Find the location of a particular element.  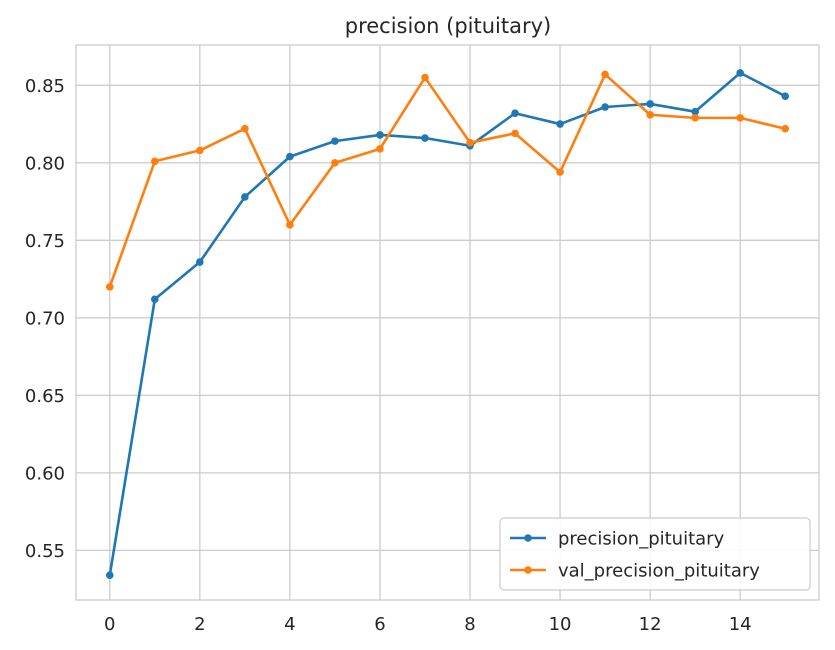

chart-title: precision (pituitary) is located at coordinates (448, 26).